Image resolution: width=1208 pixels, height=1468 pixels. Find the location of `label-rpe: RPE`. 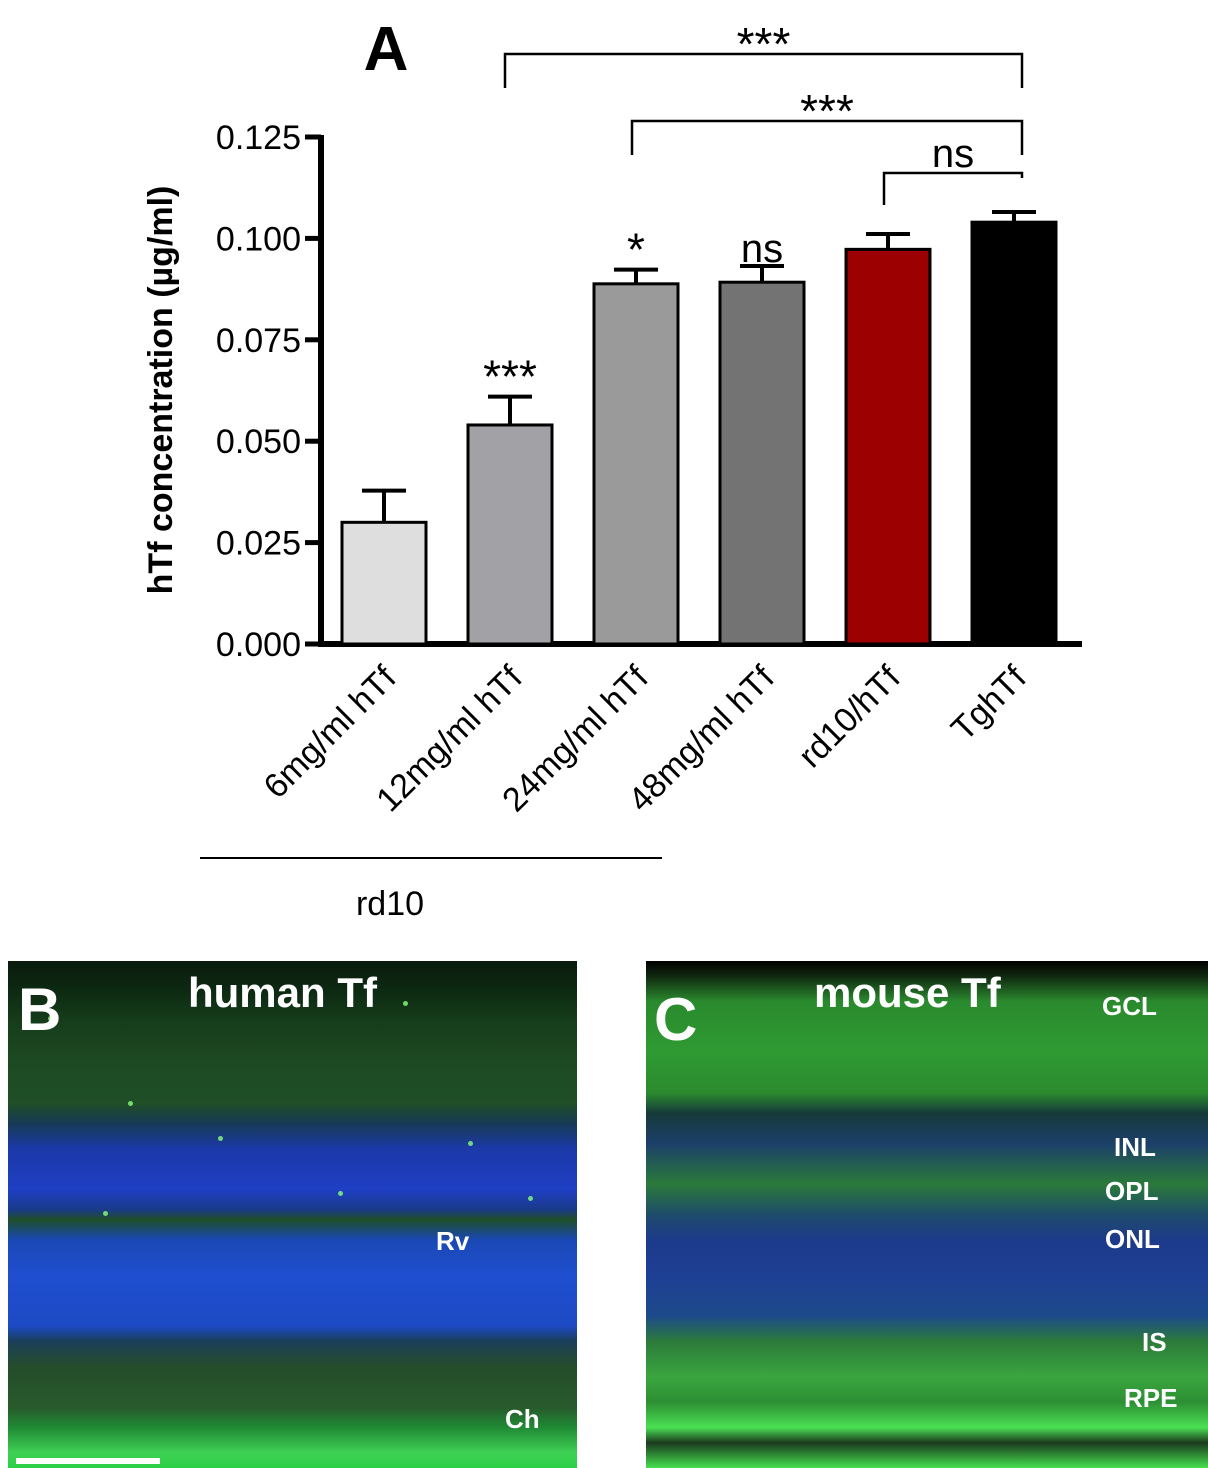

label-rpe: RPE is located at coordinates (1151, 1398).